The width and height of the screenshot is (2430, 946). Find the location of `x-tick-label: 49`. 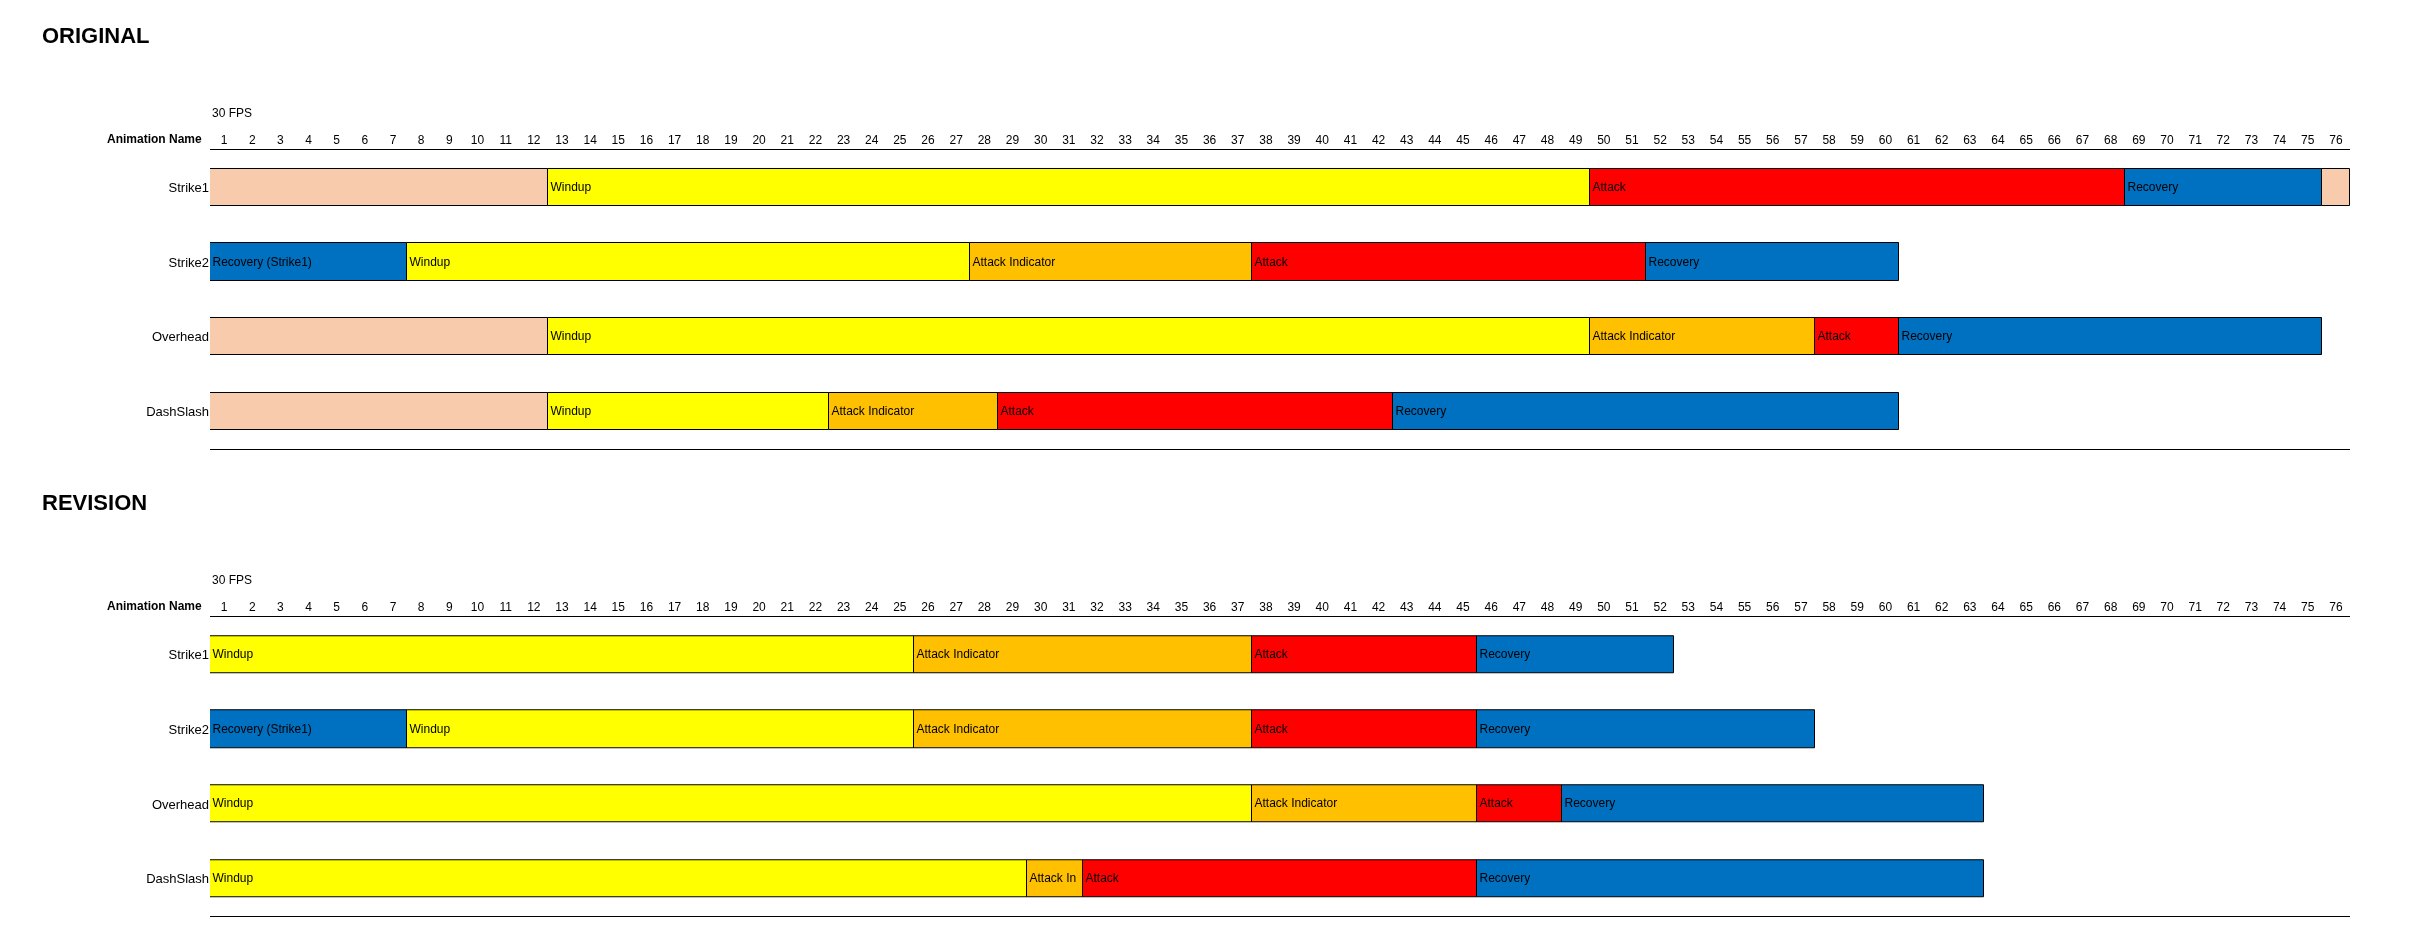

x-tick-label: 49 is located at coordinates (1575, 140).